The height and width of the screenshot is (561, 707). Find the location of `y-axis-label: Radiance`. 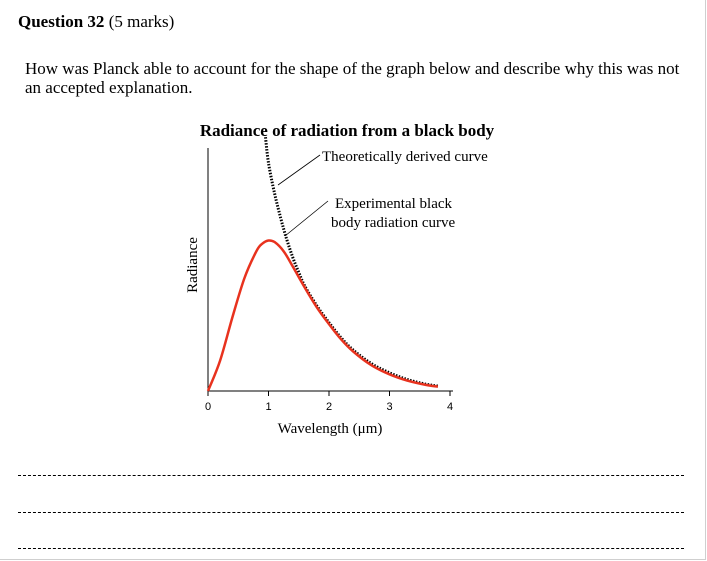

y-axis-label: Radiance is located at coordinates (193, 265).